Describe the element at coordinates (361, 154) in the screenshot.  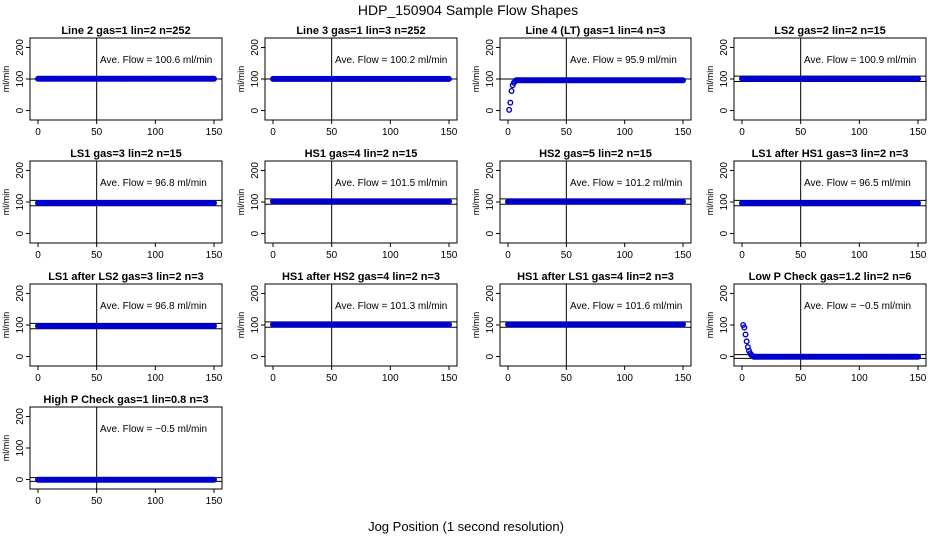
I see `panel-title: HS1 gas=4 lin=2 n=15` at that location.